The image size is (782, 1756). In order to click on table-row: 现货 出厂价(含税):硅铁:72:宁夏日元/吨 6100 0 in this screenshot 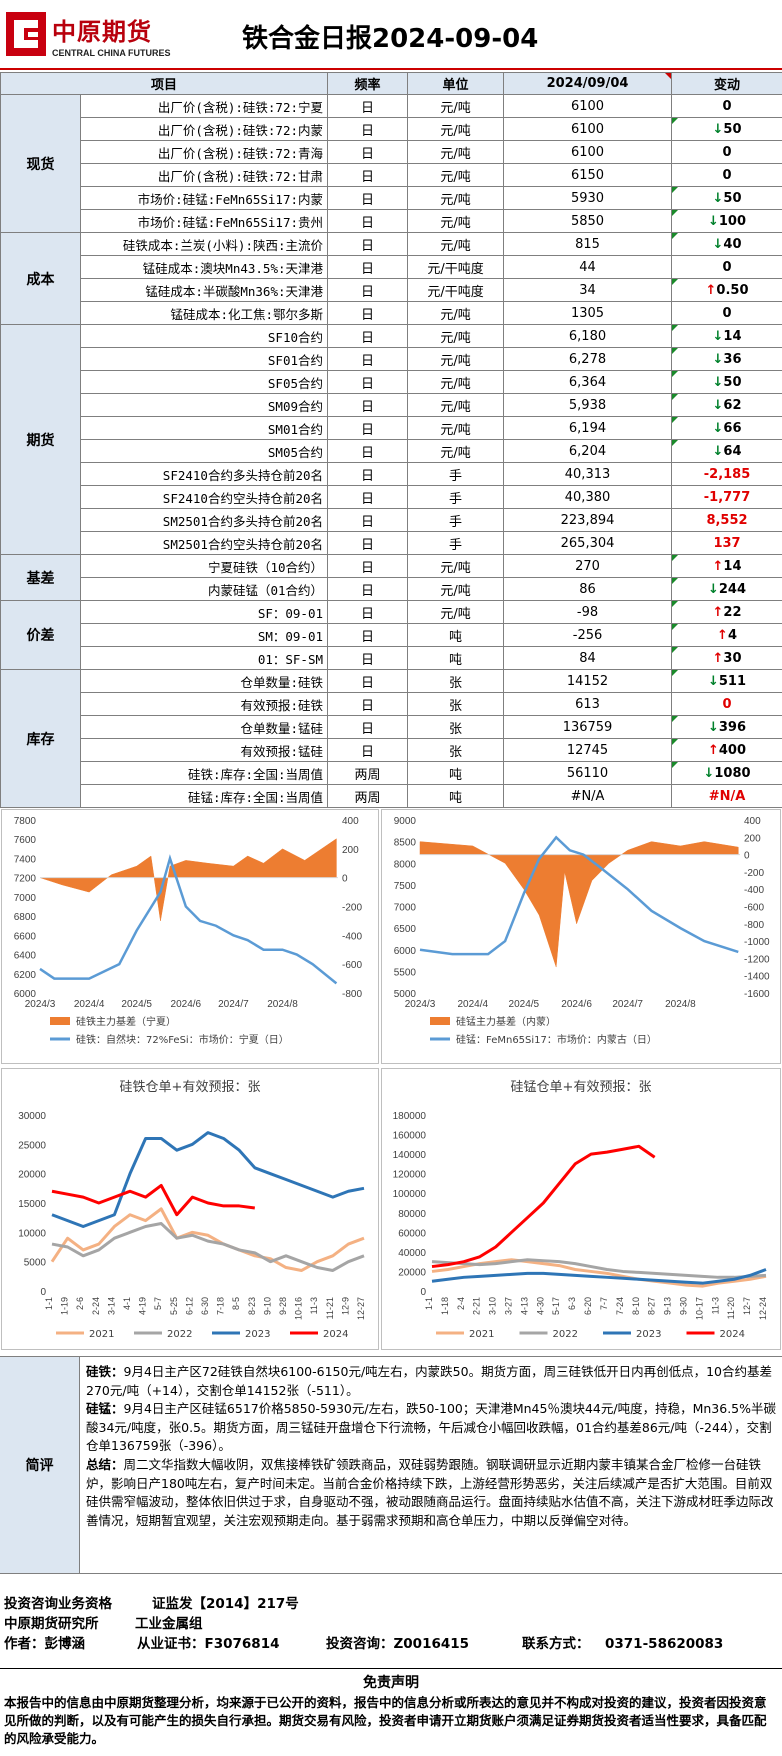, I will do `click(391, 163)`.